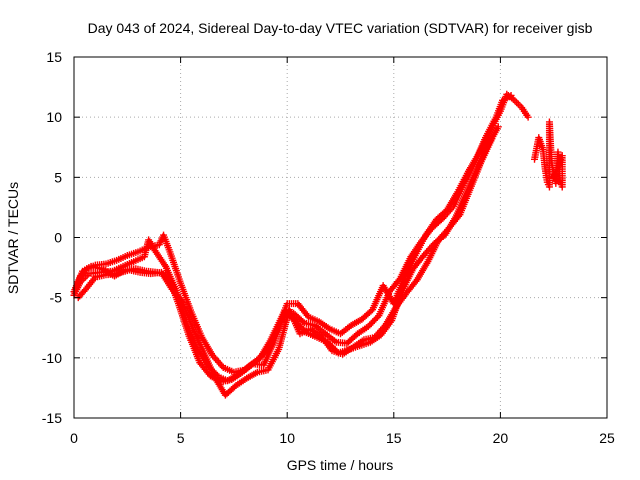  Describe the element at coordinates (287, 438) in the screenshot. I see `x-tick-label: 10` at that location.